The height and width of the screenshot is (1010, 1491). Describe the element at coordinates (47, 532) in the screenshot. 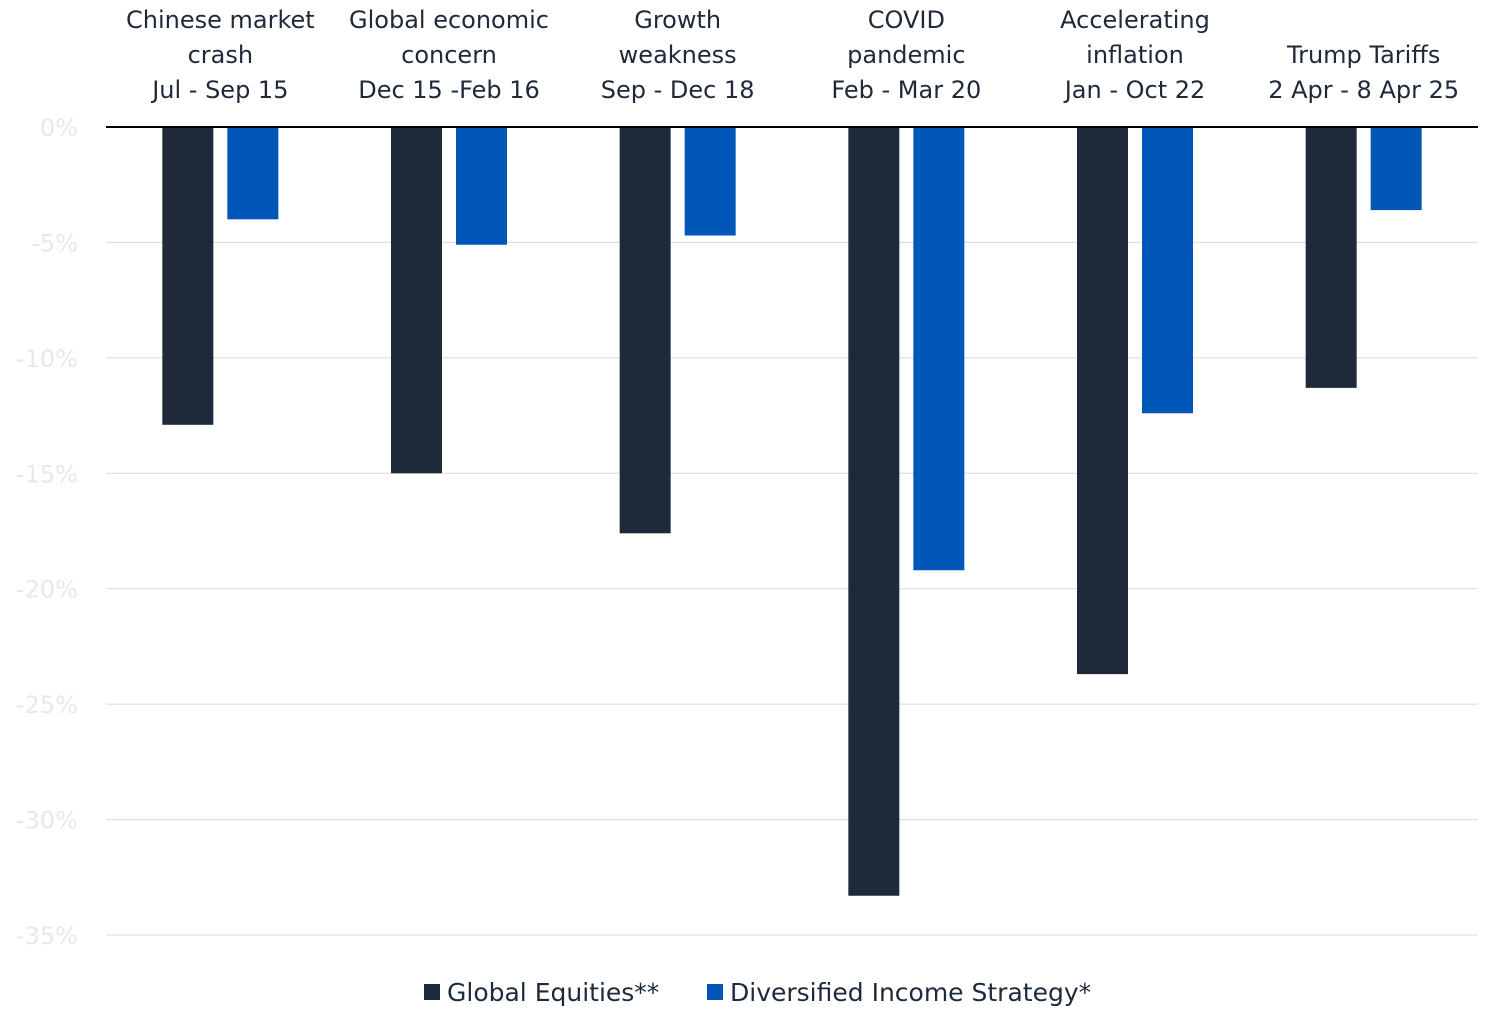

I see `y-axis-ticks: 0% -5% -10% -15% -20% -25% -30% -35%` at that location.